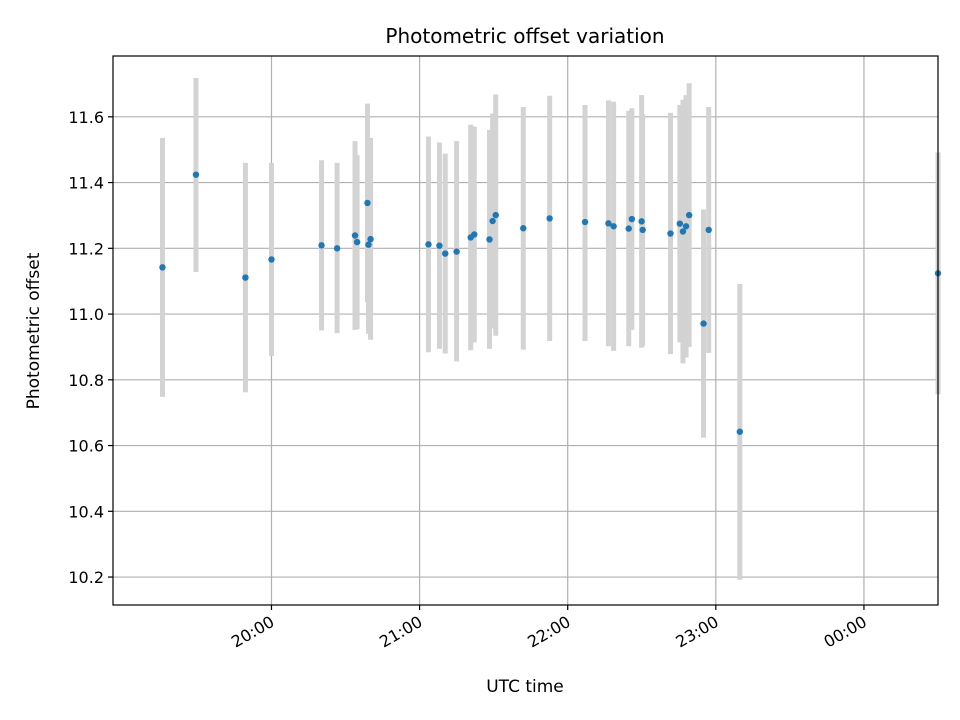 The height and width of the screenshot is (720, 960). I want to click on y-tick-label: 11.6, so click(86, 117).